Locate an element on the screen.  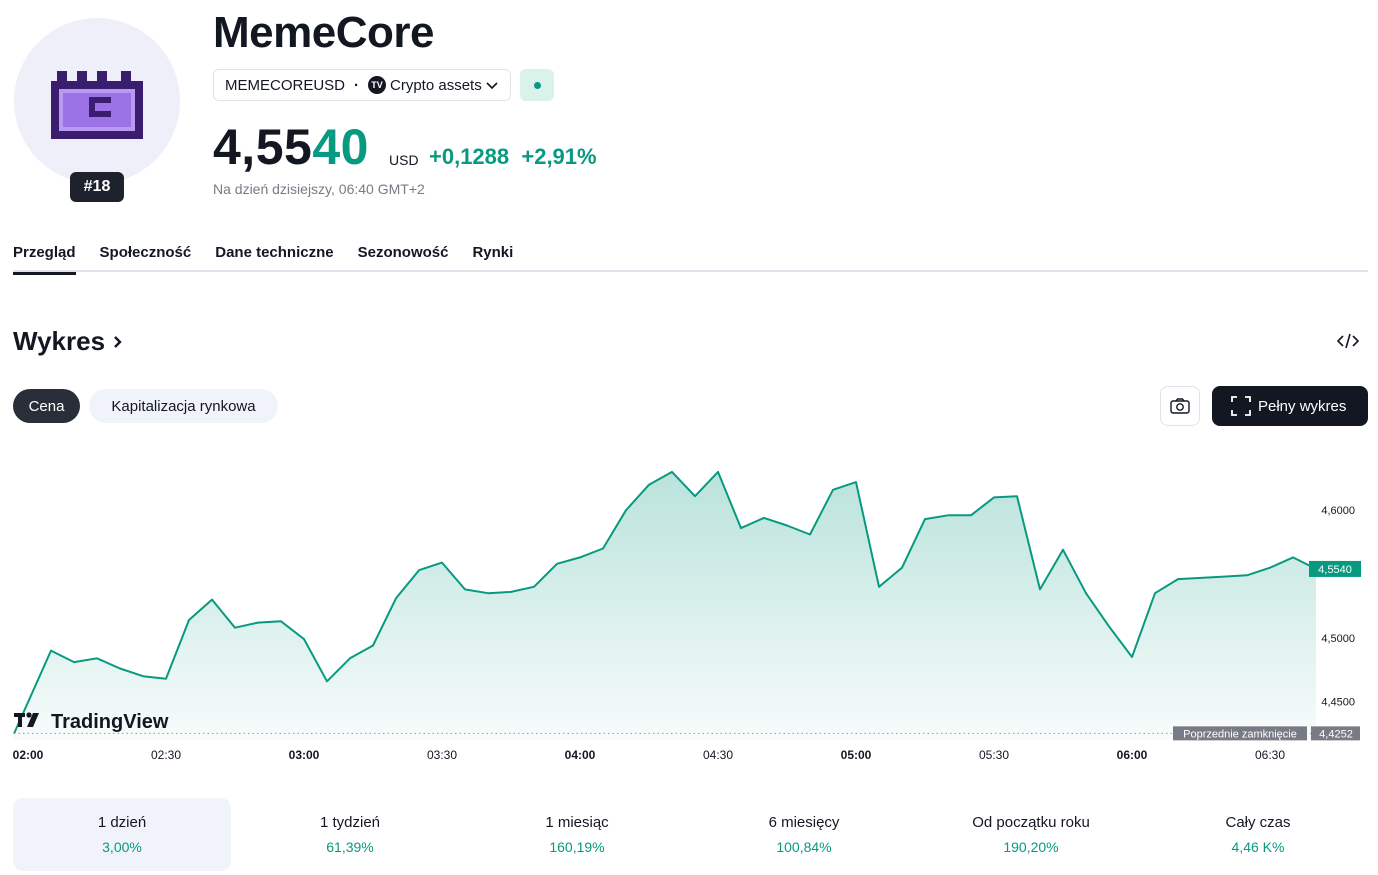
perf-1d: 1 dzień 3,00% is located at coordinates (122, 834).